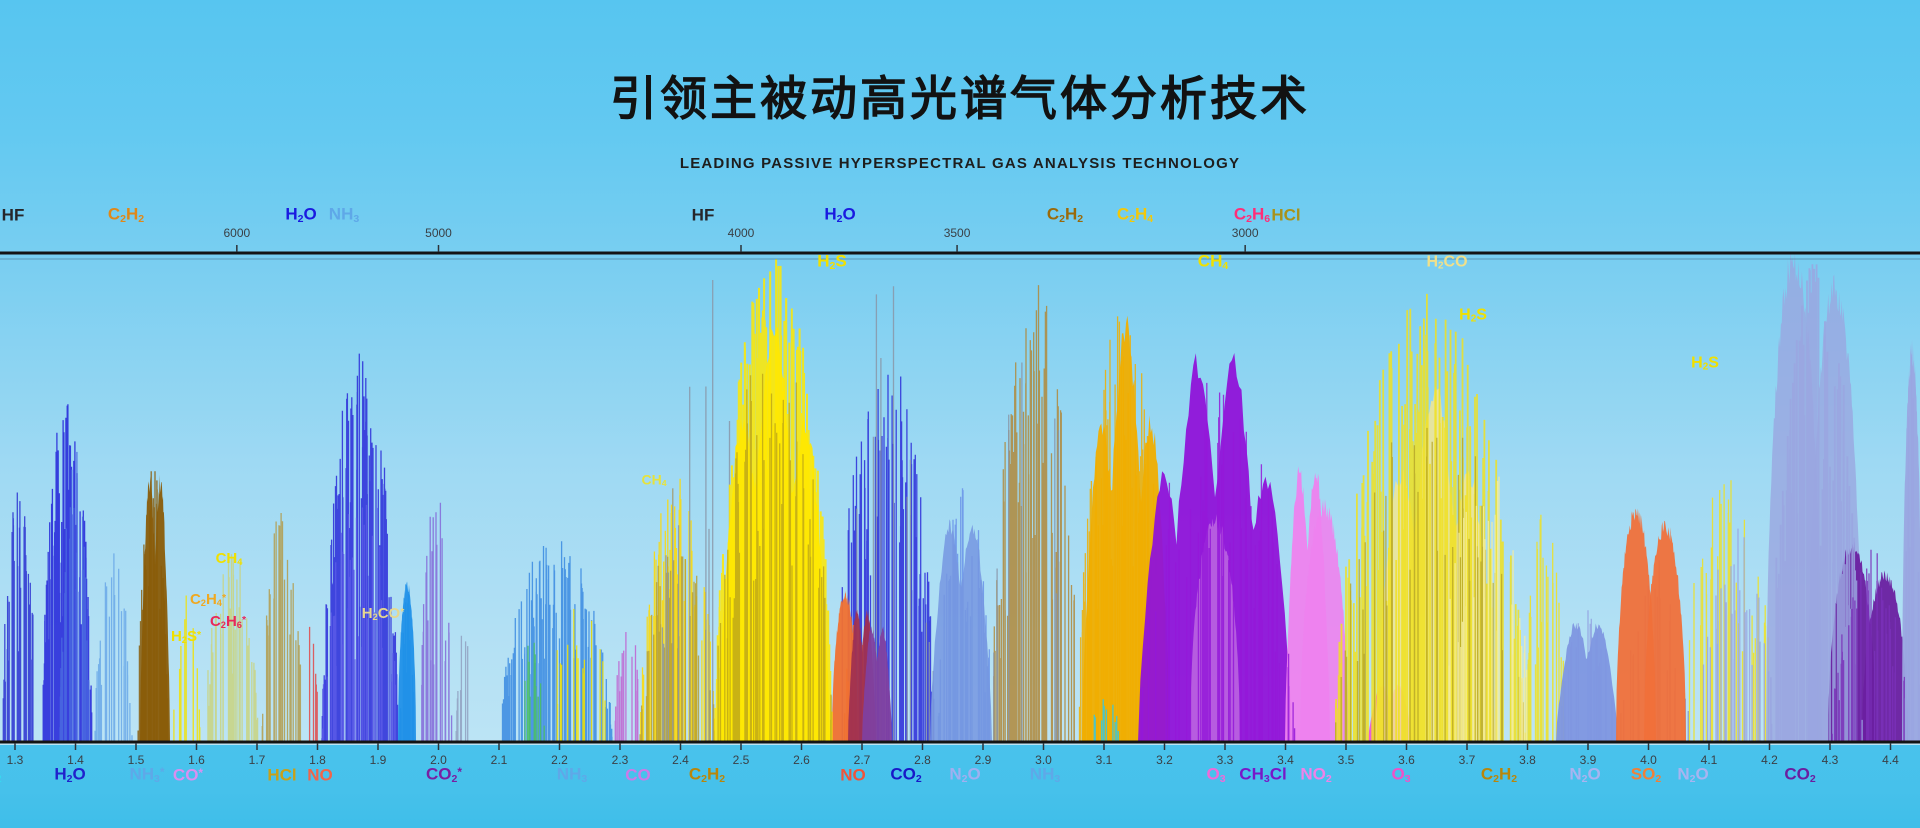 Image resolution: width=1920 pixels, height=828 pixels. What do you see at coordinates (208, 599) in the screenshot?
I see `plot-gas-label: C2H4*` at bounding box center [208, 599].